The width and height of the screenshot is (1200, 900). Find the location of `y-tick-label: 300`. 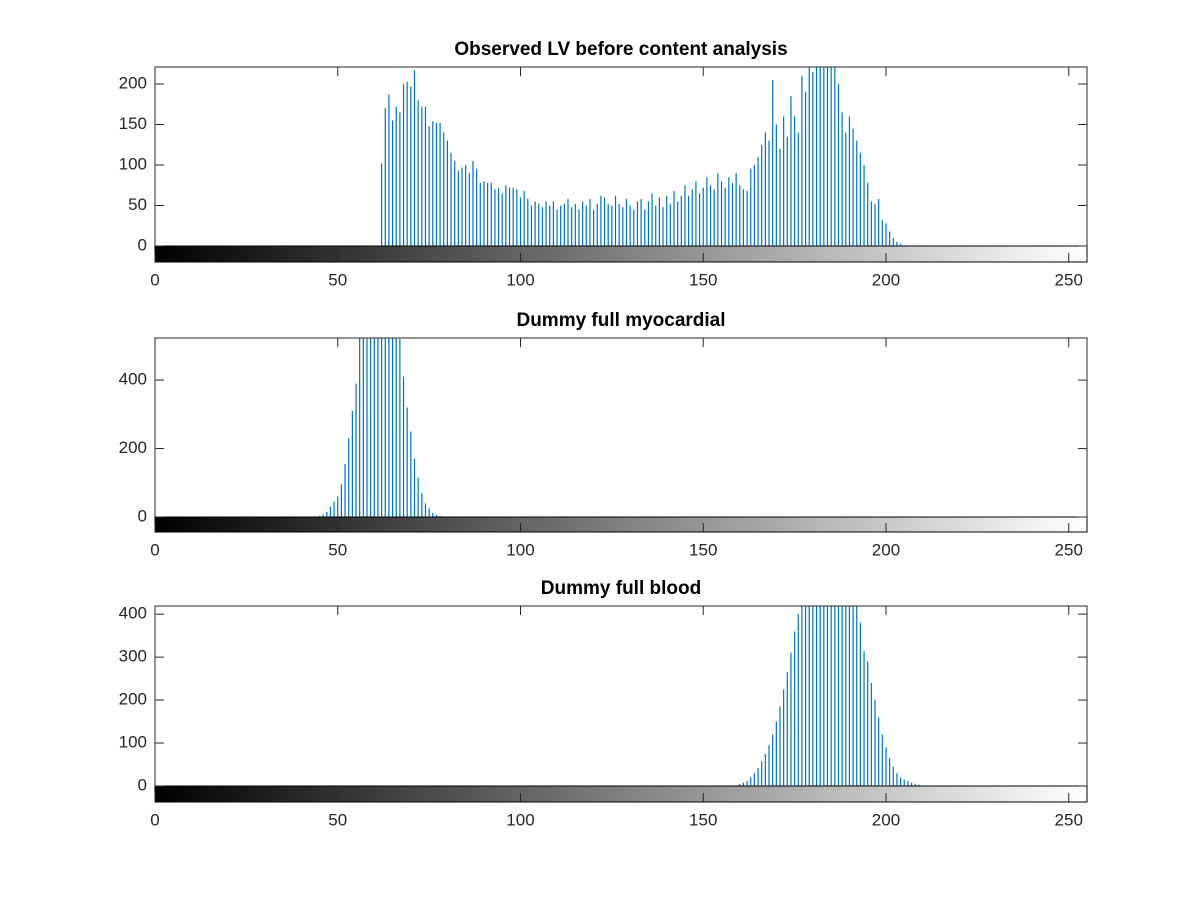

y-tick-label: 300 is located at coordinates (133, 656).